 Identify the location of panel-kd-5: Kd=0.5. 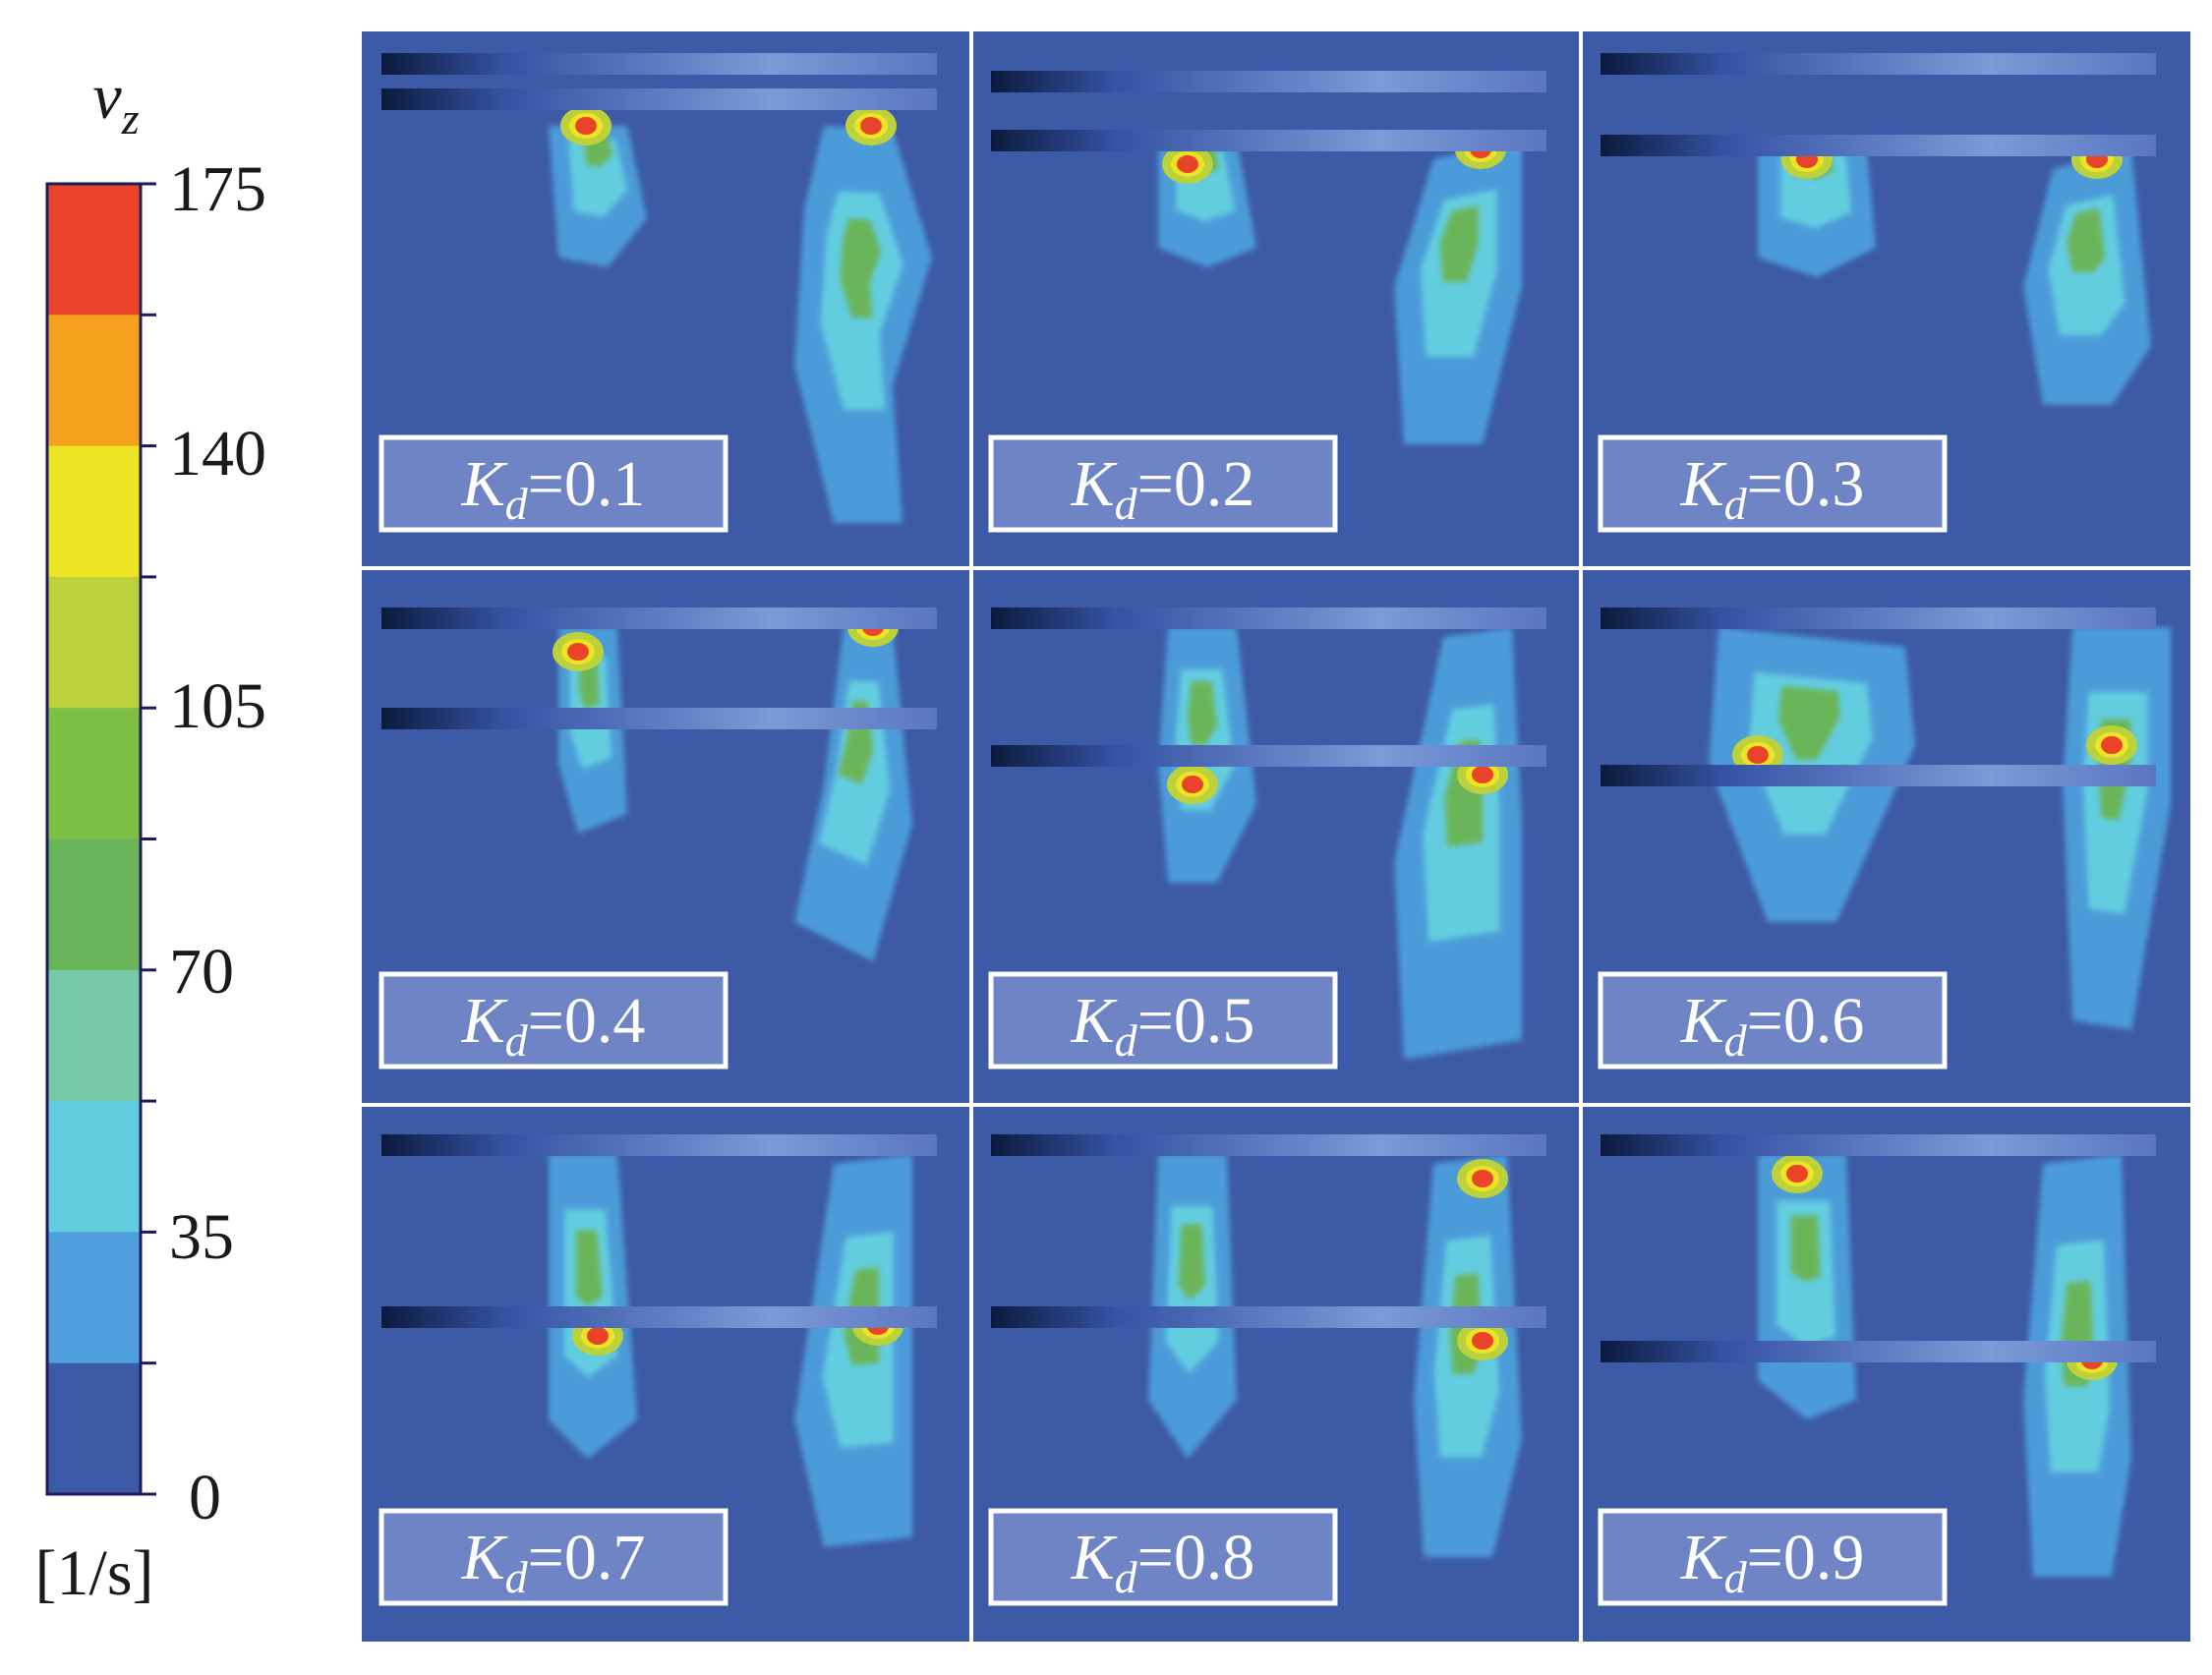
(1276, 836).